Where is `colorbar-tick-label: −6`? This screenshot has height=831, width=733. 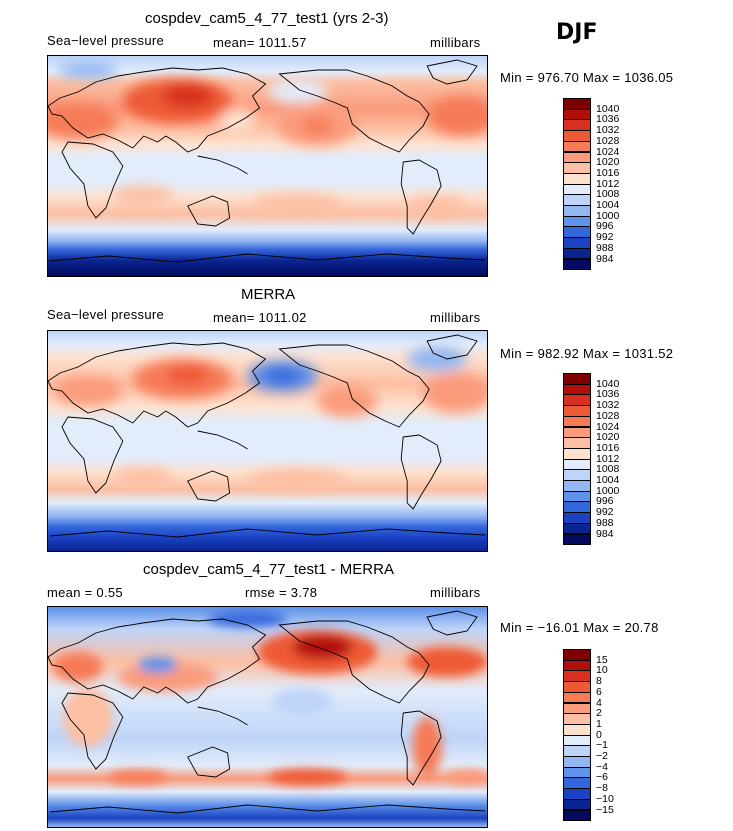 colorbar-tick-label: −6 is located at coordinates (602, 777).